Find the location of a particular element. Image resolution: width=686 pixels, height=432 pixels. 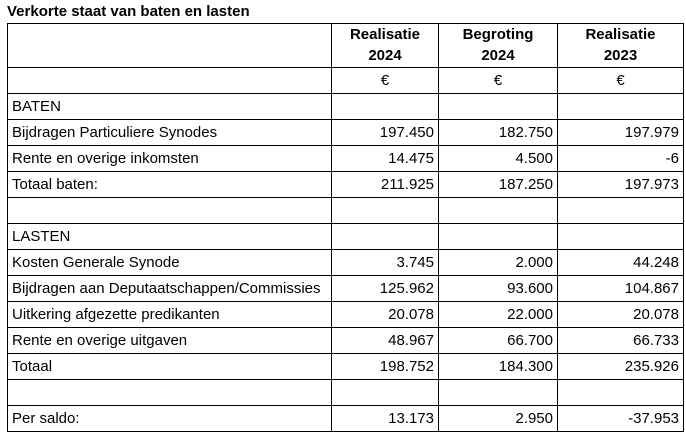

value-cell: 104.867 is located at coordinates (620, 288).